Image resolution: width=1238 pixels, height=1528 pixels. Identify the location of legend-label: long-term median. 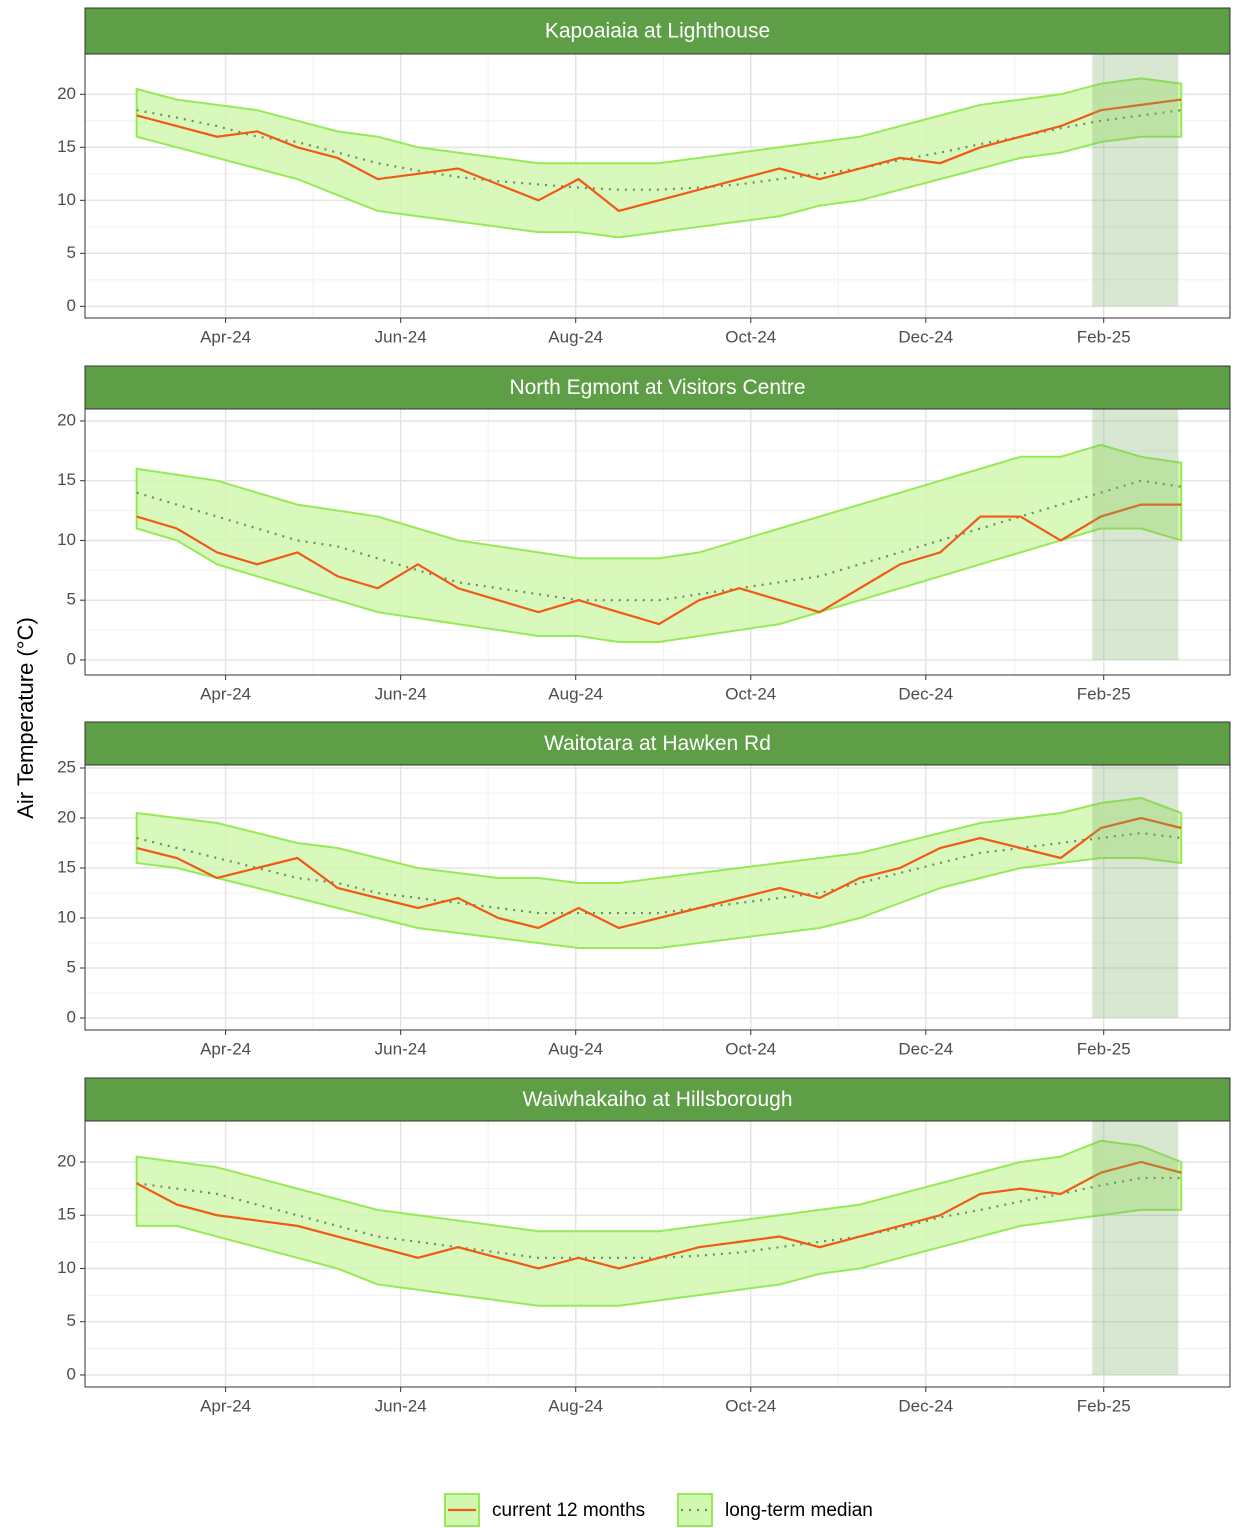
(799, 1510).